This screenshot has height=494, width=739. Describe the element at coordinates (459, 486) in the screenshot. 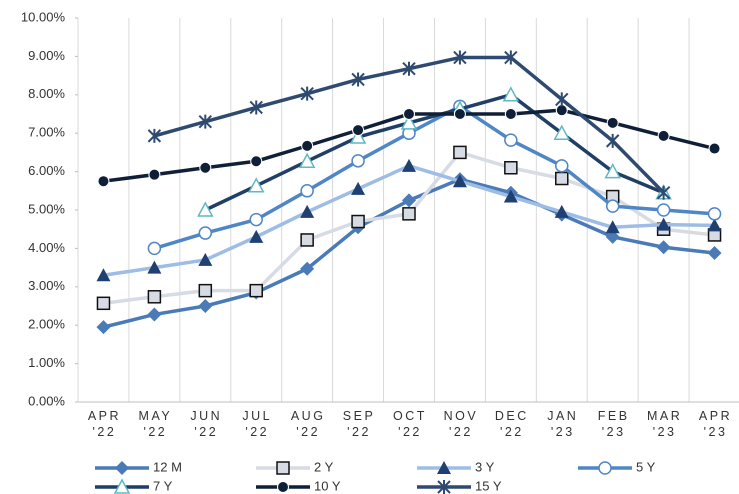

I see `legend-item: 15 Y` at that location.